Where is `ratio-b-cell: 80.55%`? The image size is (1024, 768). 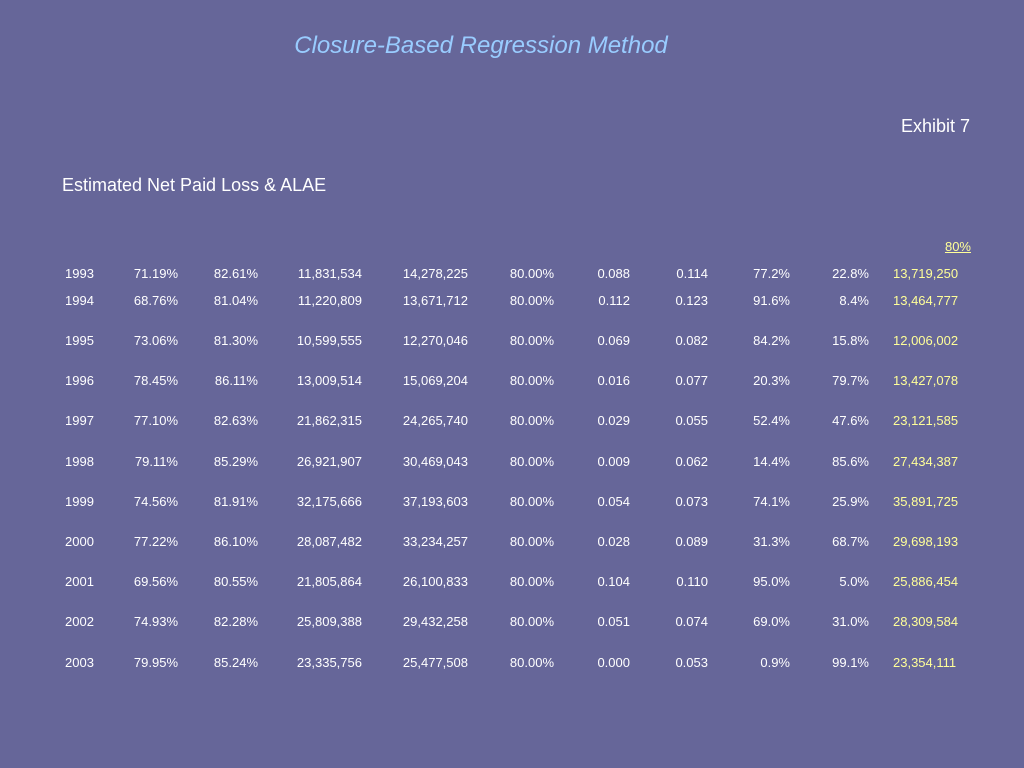 ratio-b-cell: 80.55% is located at coordinates (235, 581).